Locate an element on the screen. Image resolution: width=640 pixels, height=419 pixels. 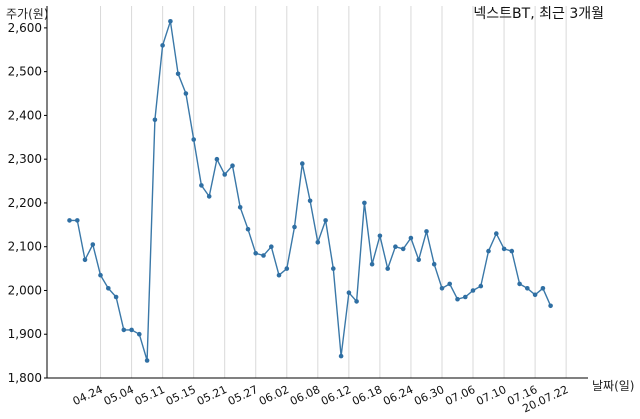
y-tick-label: 2,500 is located at coordinates (25, 72).